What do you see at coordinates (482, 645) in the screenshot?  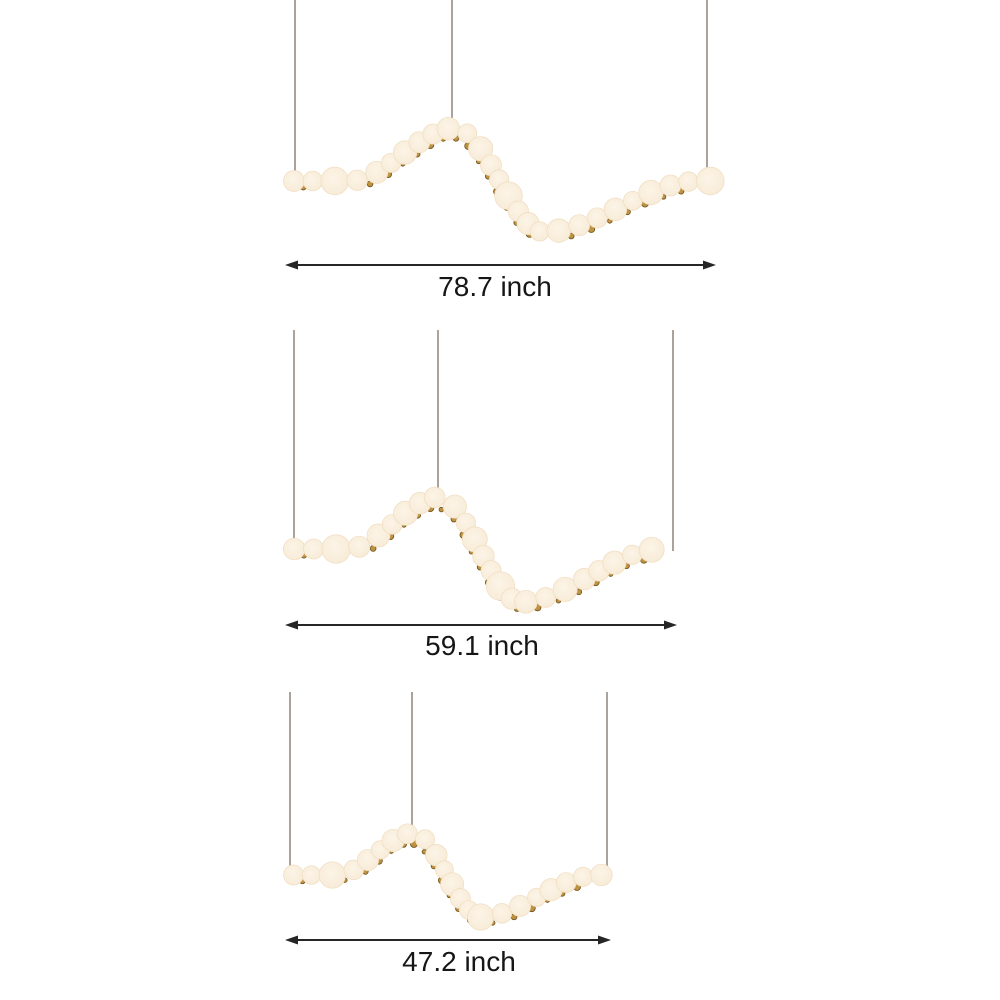 I see `dimension-label-2: 59.1 inch` at bounding box center [482, 645].